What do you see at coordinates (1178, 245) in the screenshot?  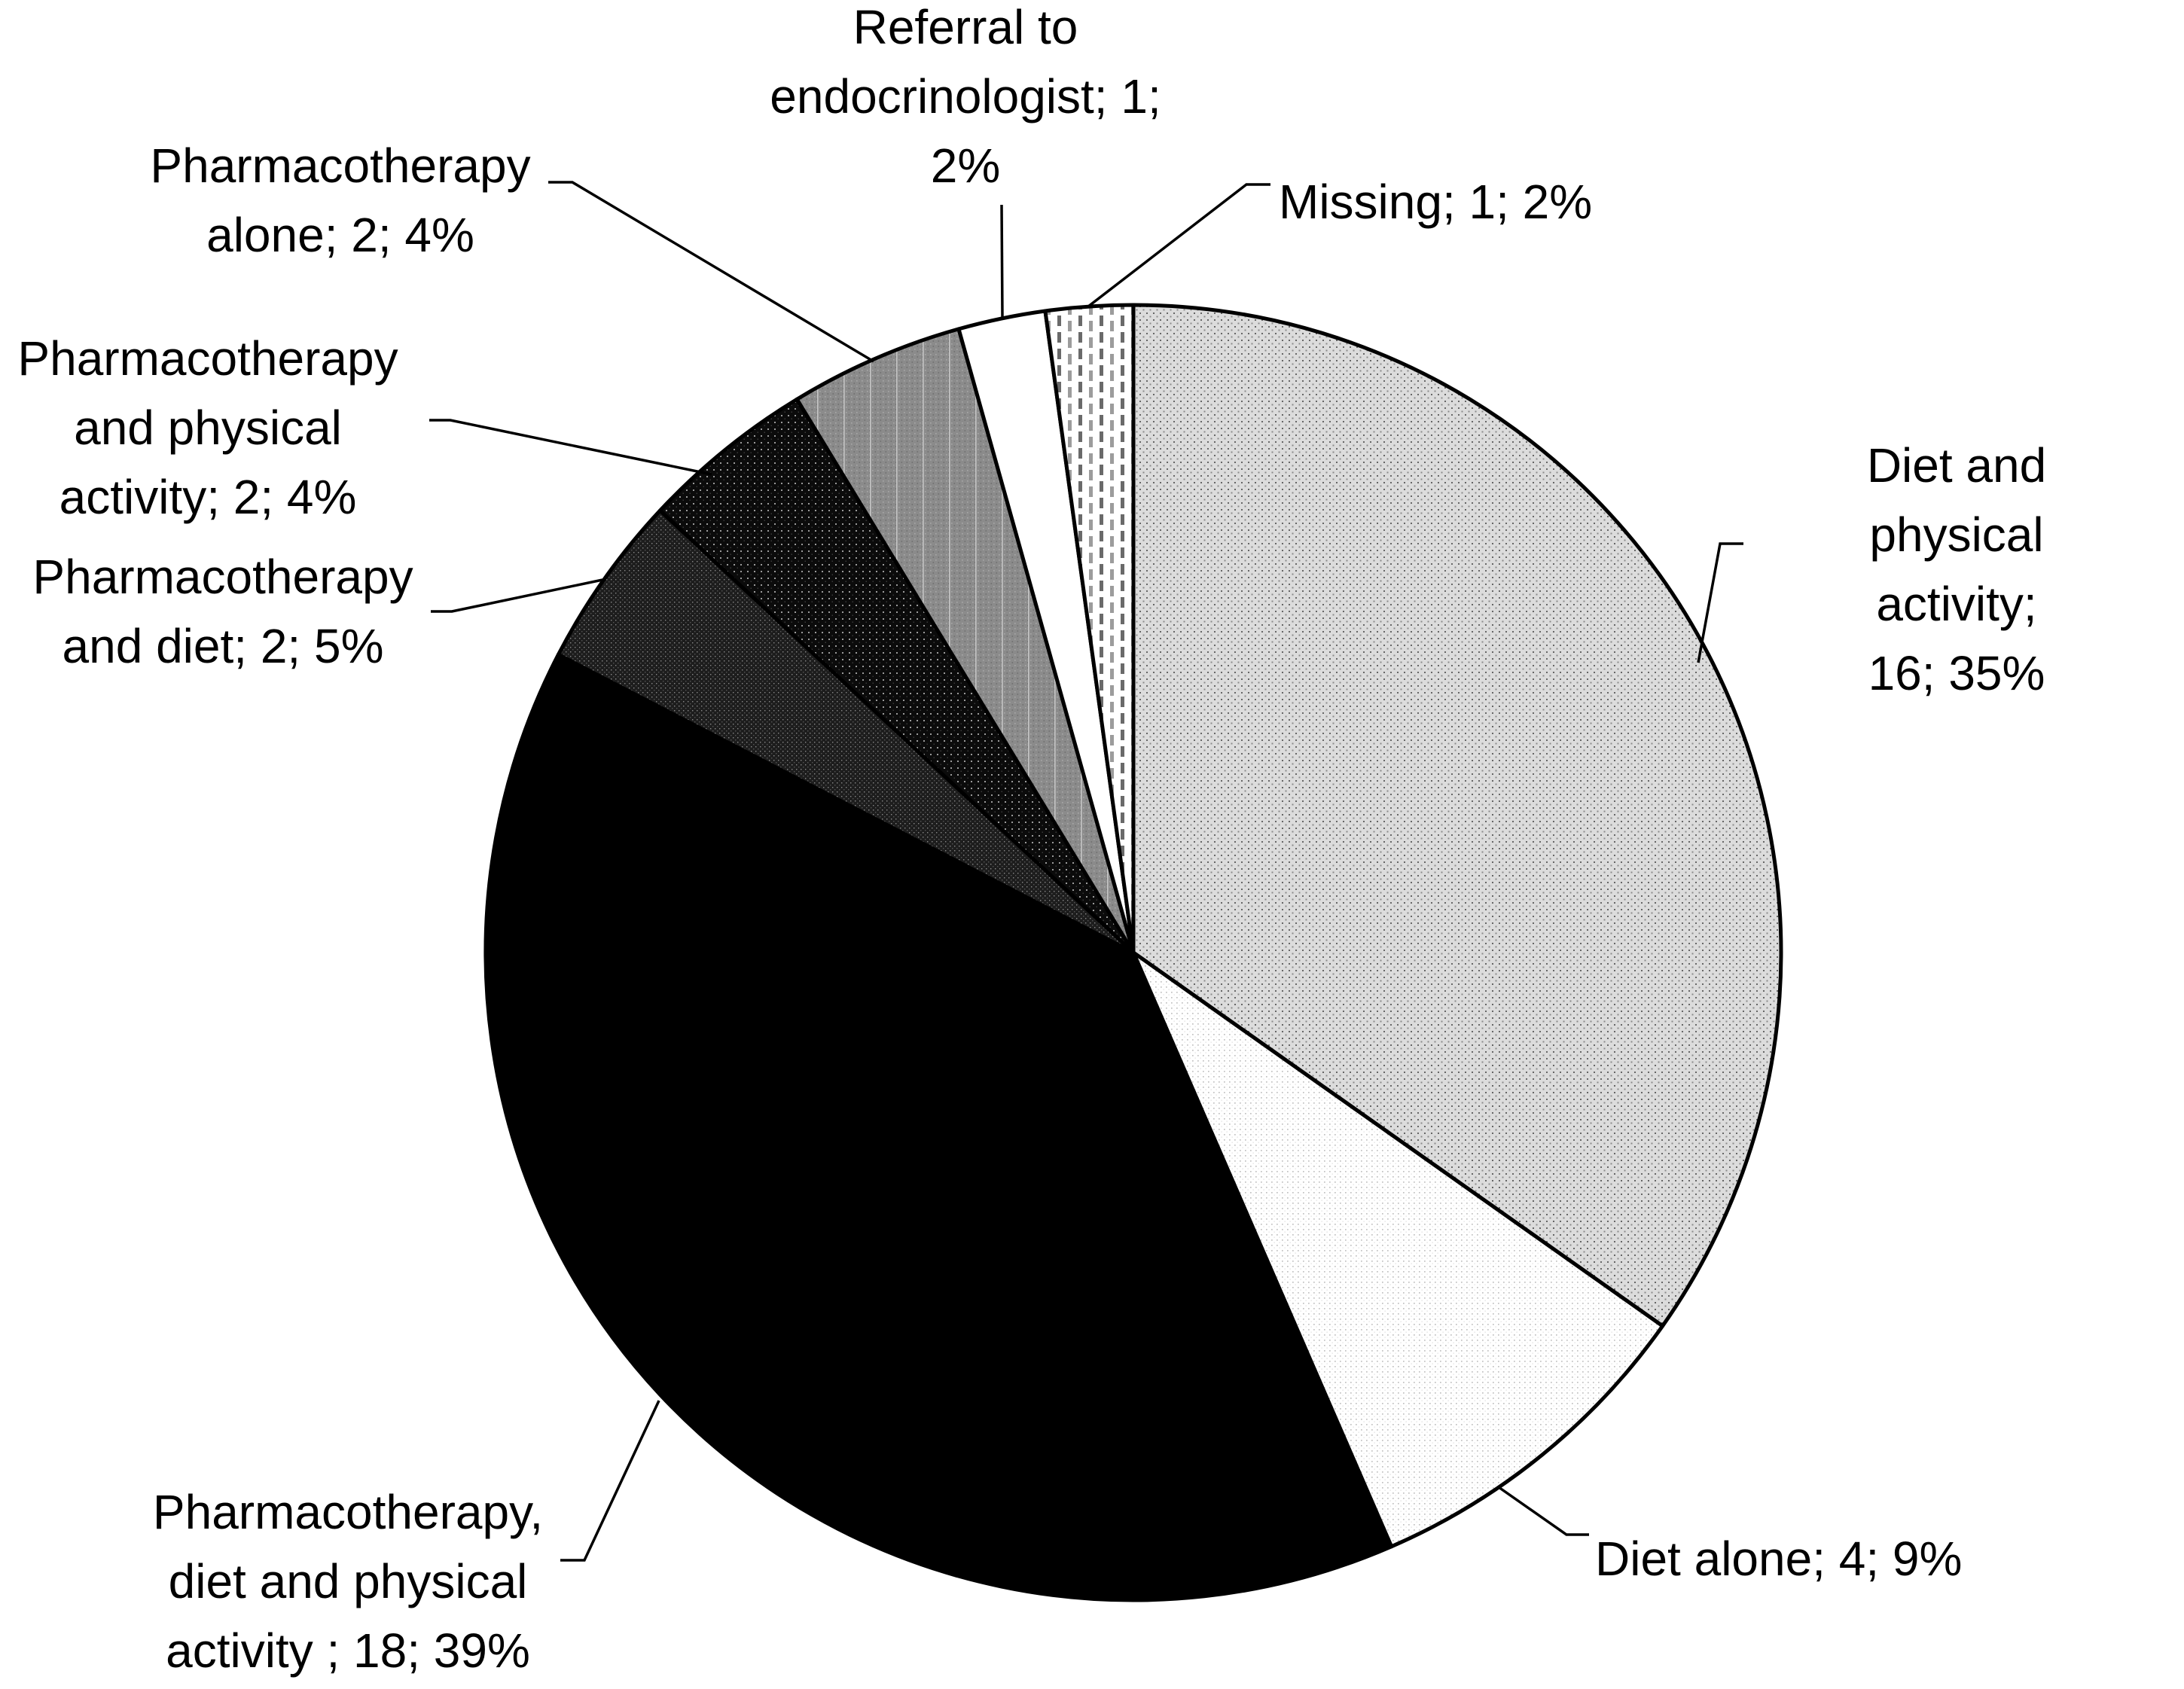 I see `leader-line-missing` at bounding box center [1178, 245].